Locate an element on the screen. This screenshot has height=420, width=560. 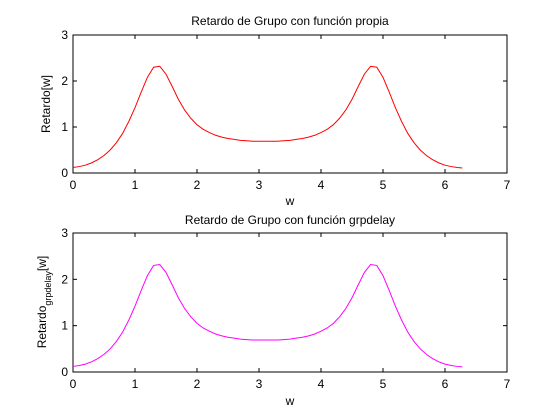
chart-title: Retardo de Grupo con función propia is located at coordinates (290, 21).